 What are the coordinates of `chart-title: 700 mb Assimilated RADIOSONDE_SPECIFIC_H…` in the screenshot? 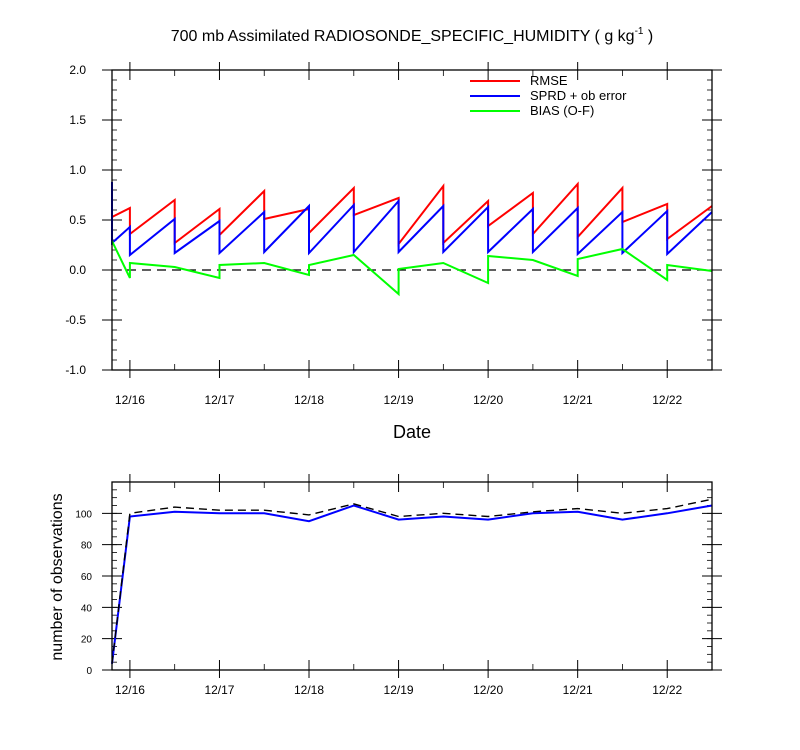 It's located at (412, 35).